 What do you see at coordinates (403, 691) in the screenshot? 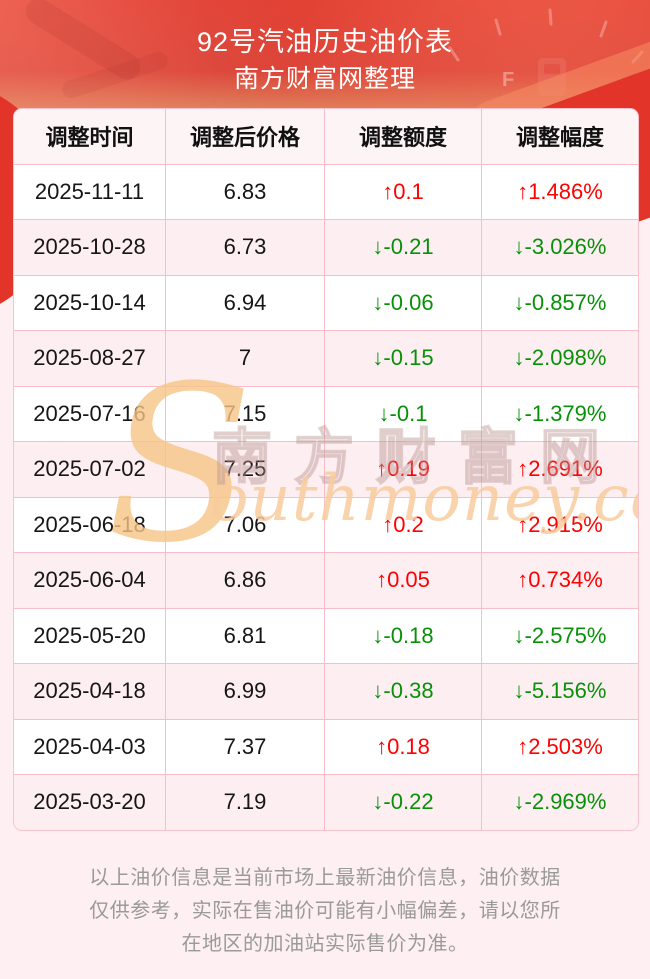
I see `cell-change-amount: ↓-0.38` at bounding box center [403, 691].